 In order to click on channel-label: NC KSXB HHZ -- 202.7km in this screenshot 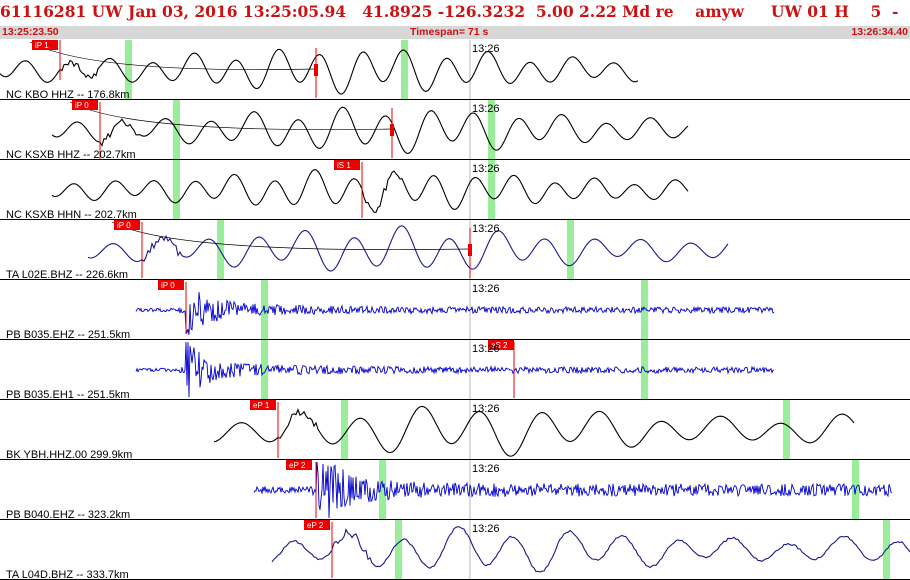, I will do `click(71, 155)`.